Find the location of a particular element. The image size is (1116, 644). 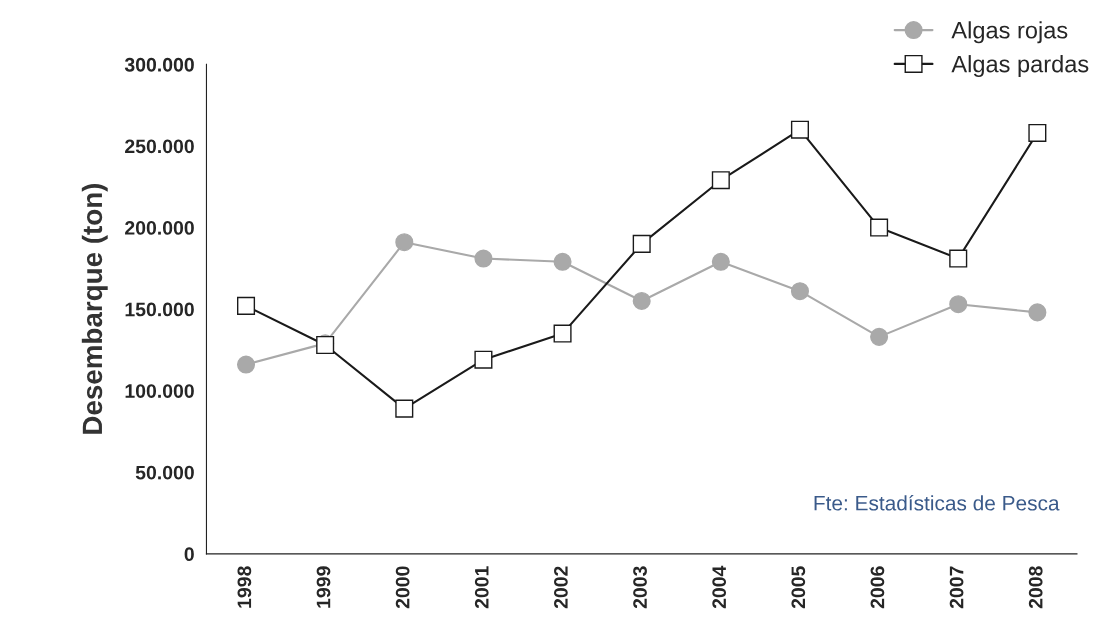

x-tick-label: 2001 is located at coordinates (481, 587).